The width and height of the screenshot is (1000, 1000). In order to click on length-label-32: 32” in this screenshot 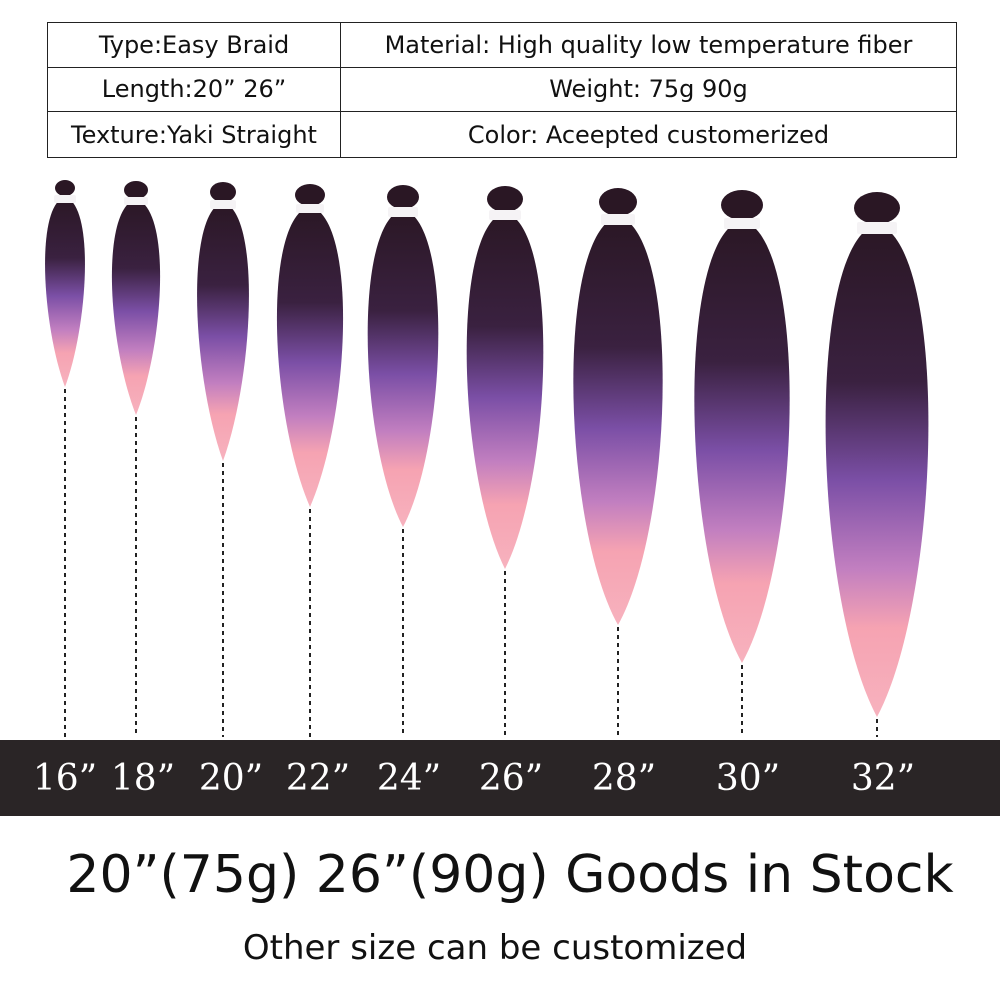, I will do `click(883, 778)`.